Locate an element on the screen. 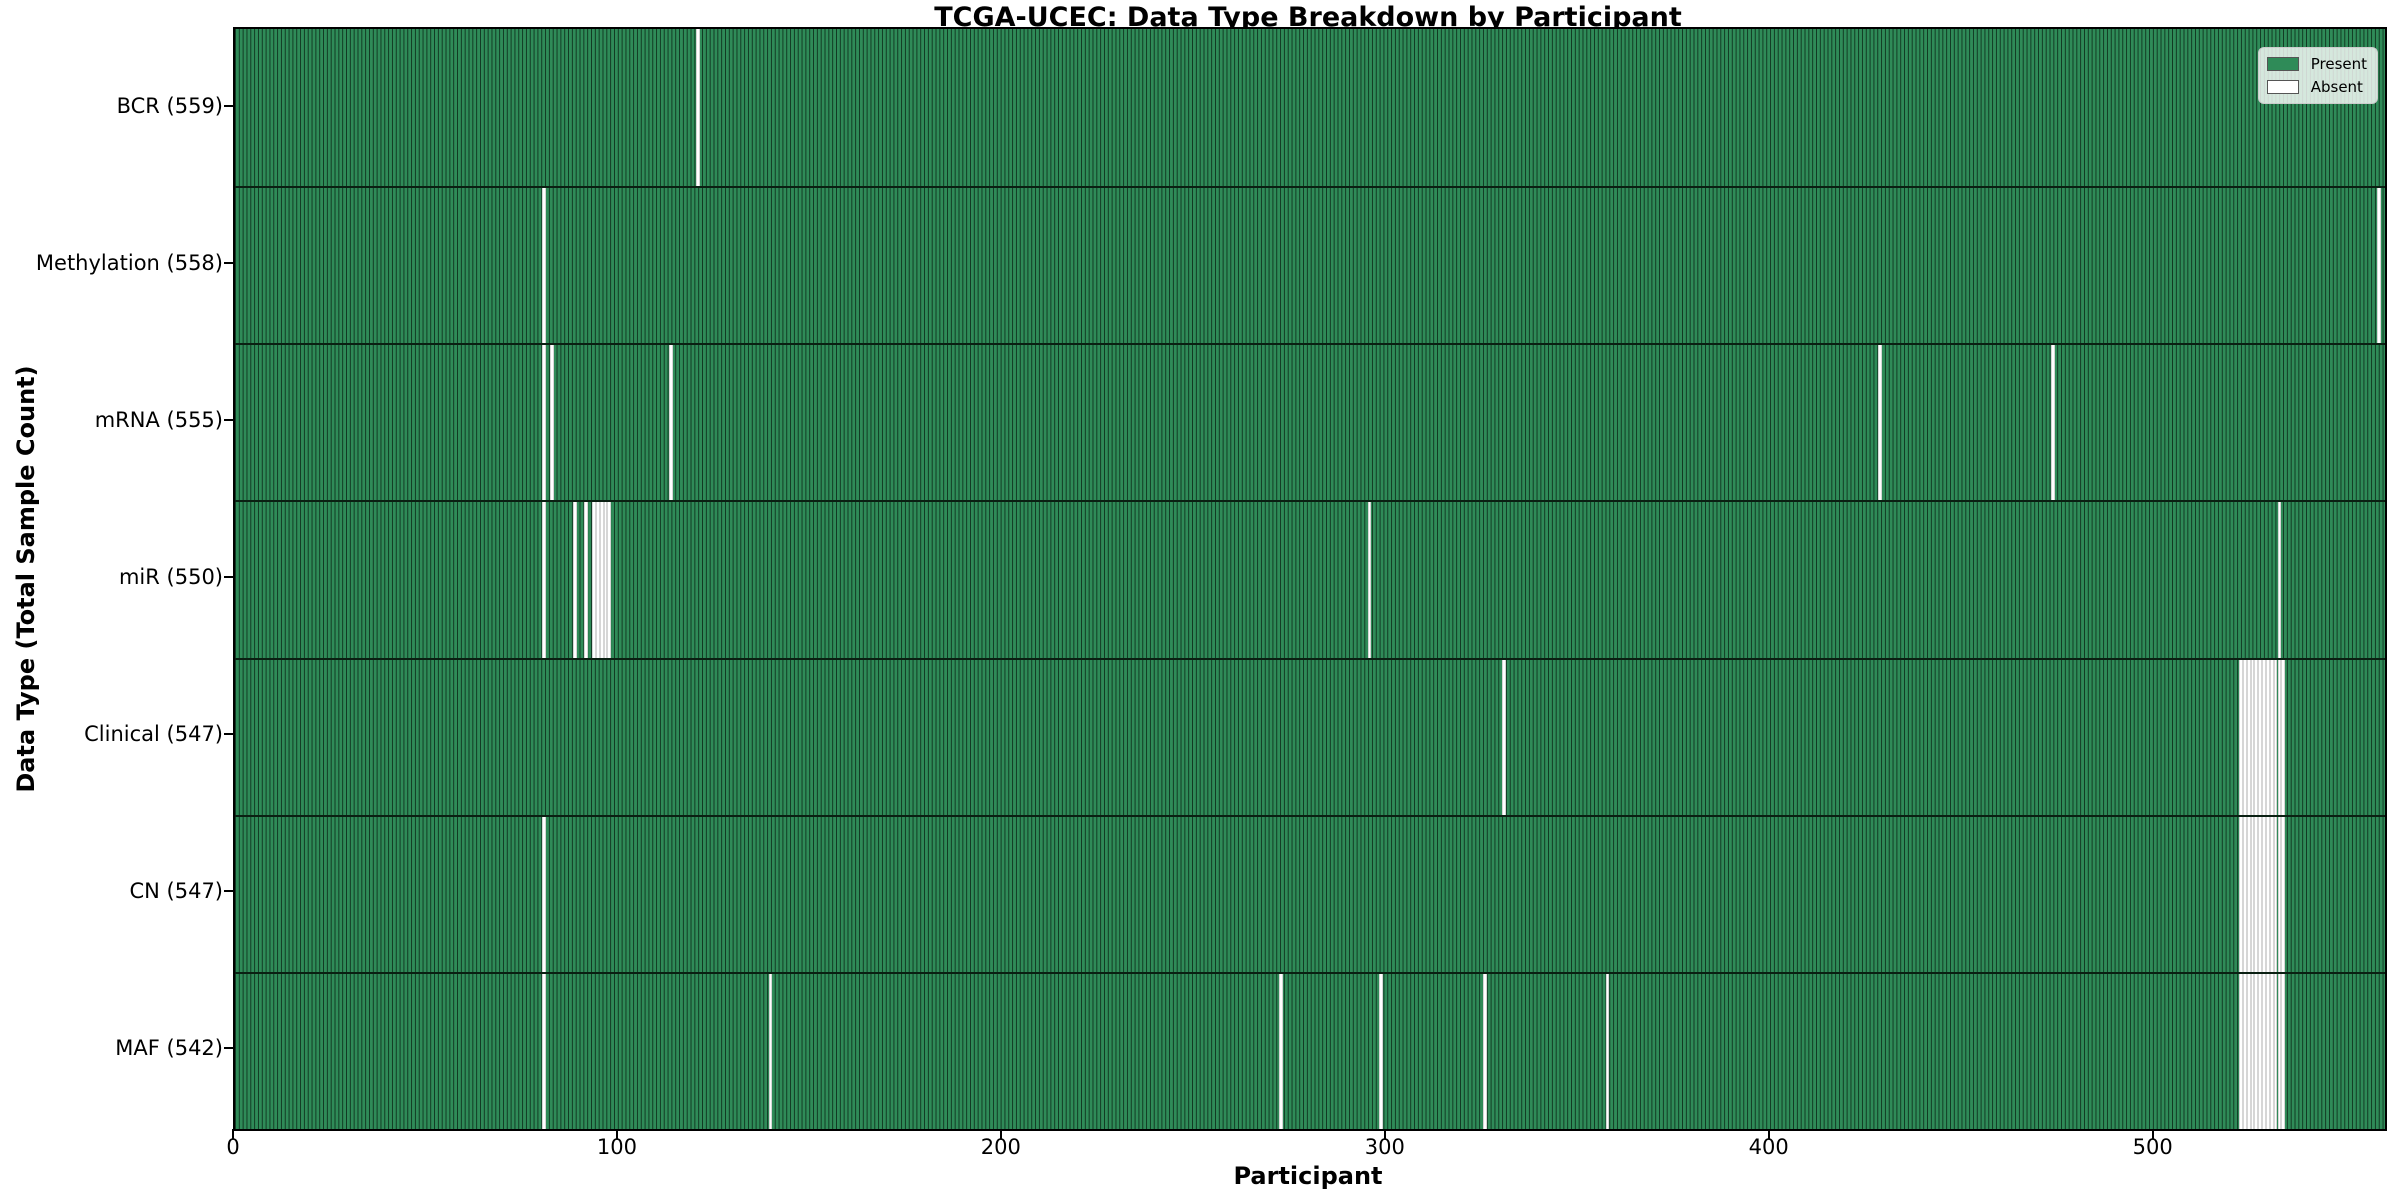 This screenshot has width=2400, height=1200. x-tick-label-100: 100 is located at coordinates (616, 1147).